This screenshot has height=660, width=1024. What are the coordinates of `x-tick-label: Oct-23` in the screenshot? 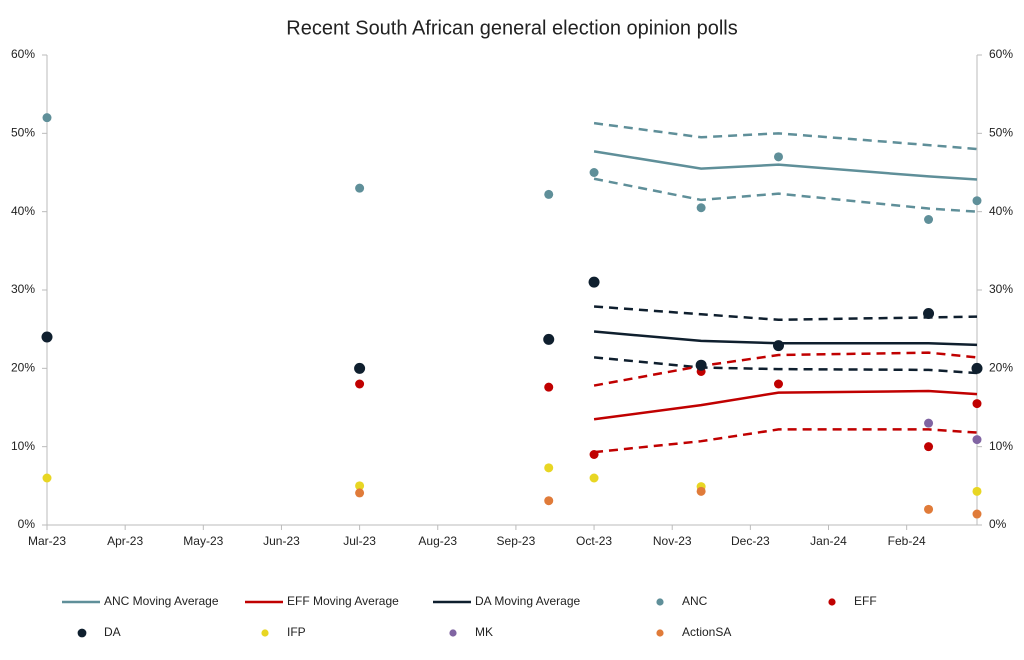 It's located at (594, 541).